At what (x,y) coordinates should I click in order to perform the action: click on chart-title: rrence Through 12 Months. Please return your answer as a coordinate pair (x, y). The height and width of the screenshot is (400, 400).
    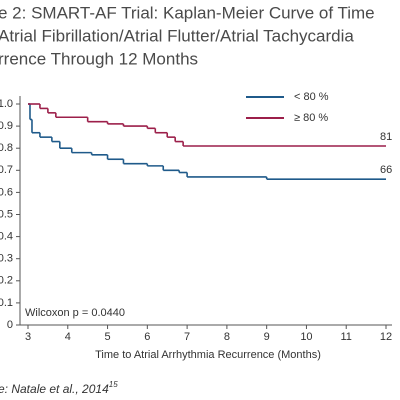
    Looking at the image, I should click on (99, 58).